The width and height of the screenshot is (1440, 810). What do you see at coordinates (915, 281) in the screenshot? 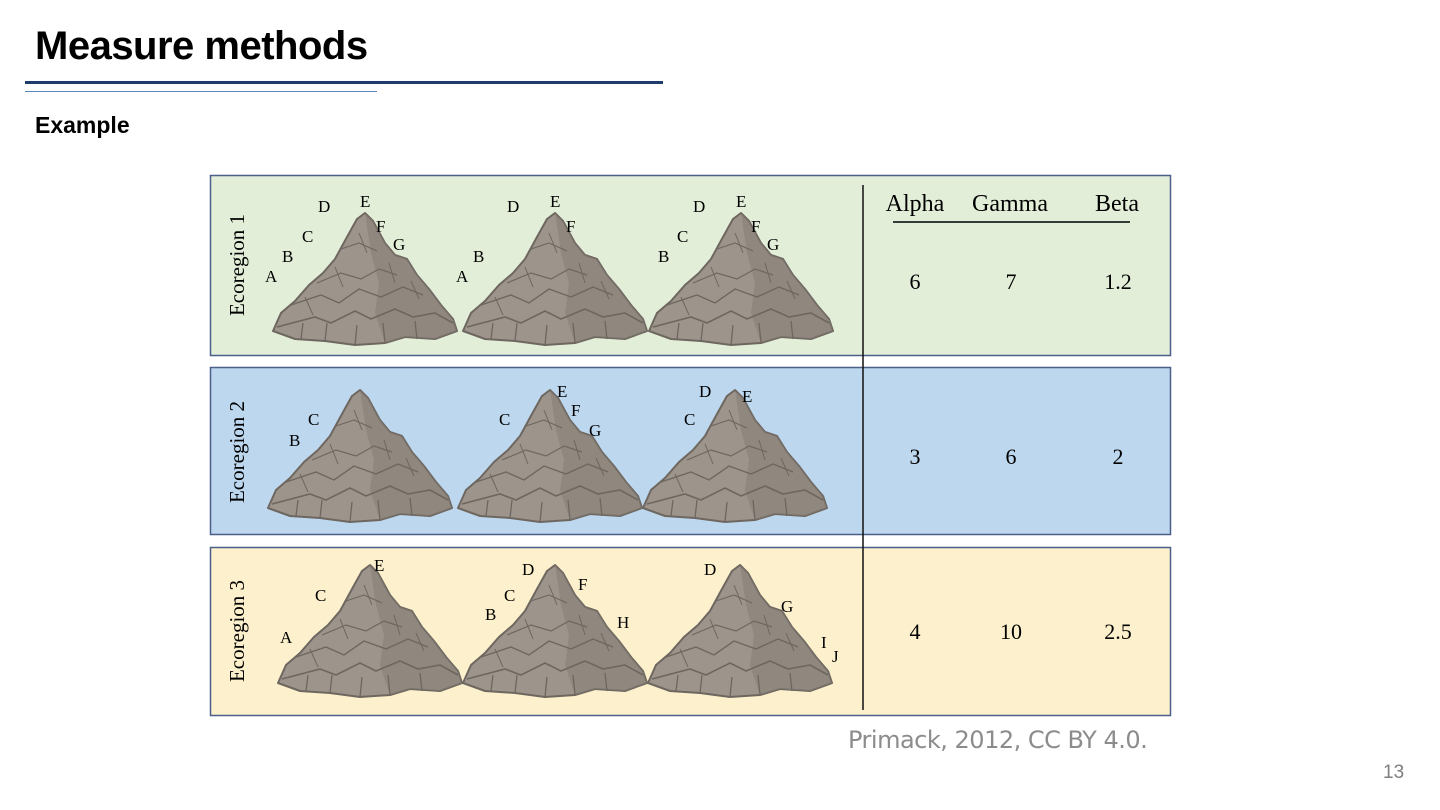
I see `row-1-alpha-value: 6` at bounding box center [915, 281].